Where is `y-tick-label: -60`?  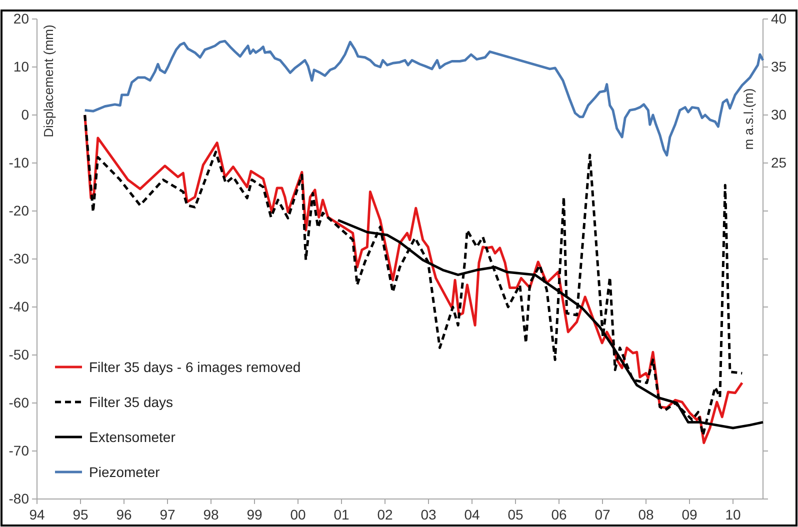 y-tick-label: -60 is located at coordinates (19, 402).